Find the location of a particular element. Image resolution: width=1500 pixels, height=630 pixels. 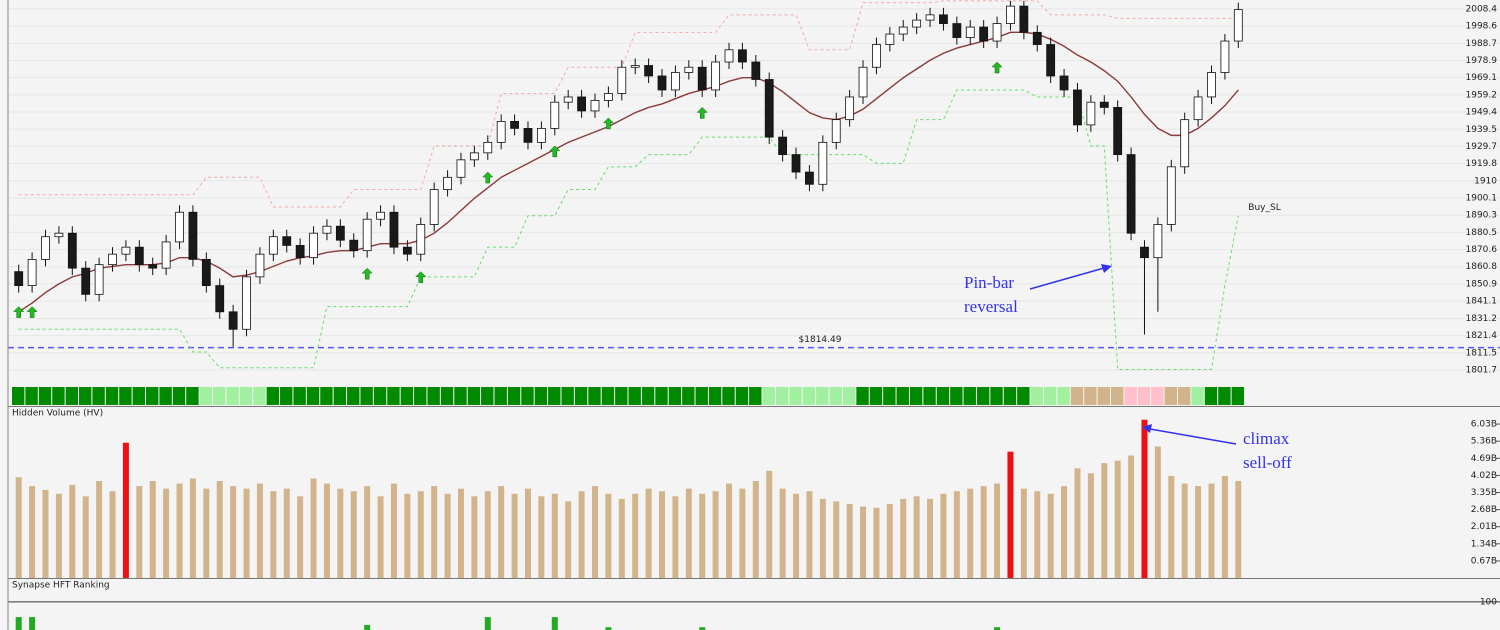

y-tick-label: 1801.7 is located at coordinates (1482, 370).